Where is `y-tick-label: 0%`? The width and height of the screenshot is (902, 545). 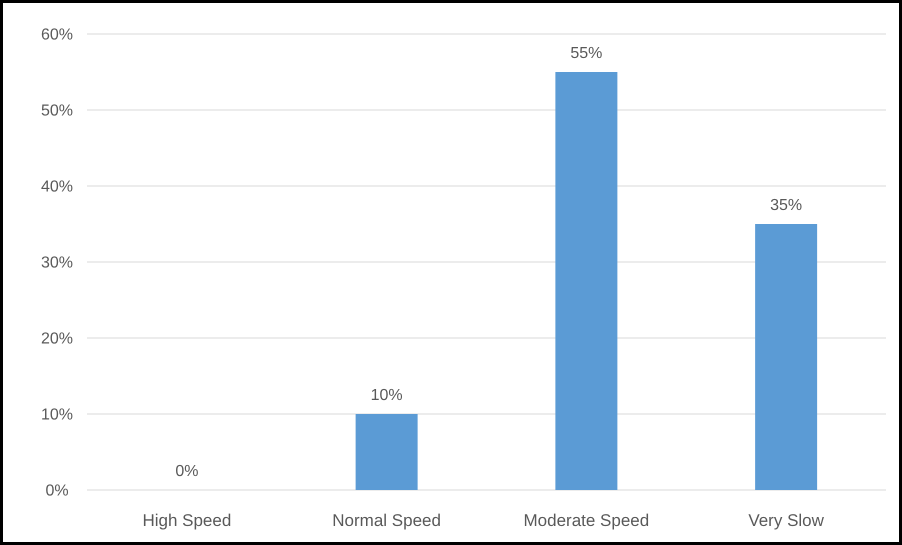
y-tick-label: 0% is located at coordinates (57, 491).